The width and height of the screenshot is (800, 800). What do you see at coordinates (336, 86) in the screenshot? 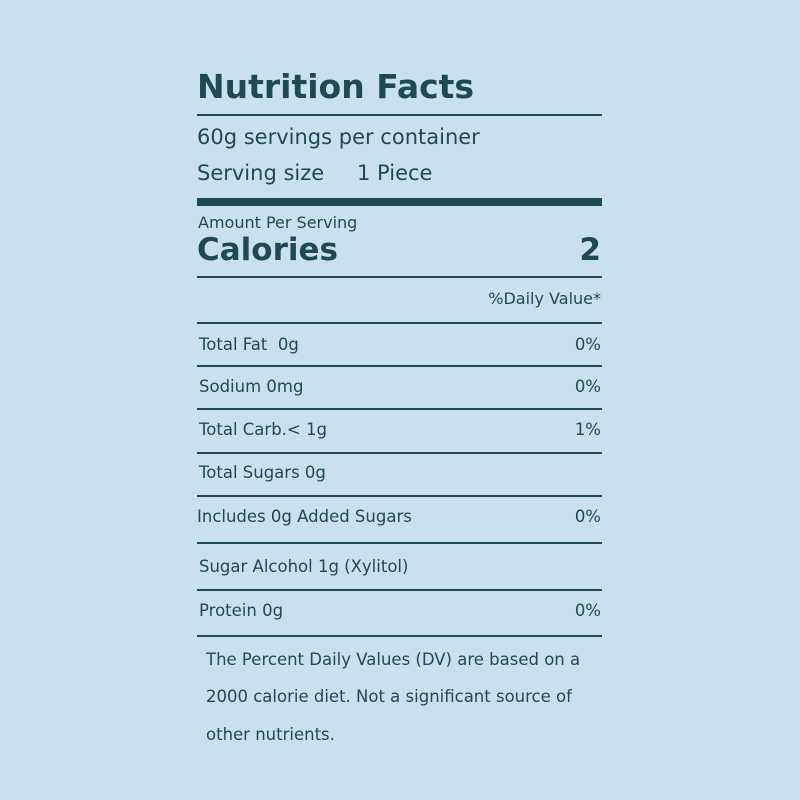
I see `title: Nutrition Facts` at bounding box center [336, 86].